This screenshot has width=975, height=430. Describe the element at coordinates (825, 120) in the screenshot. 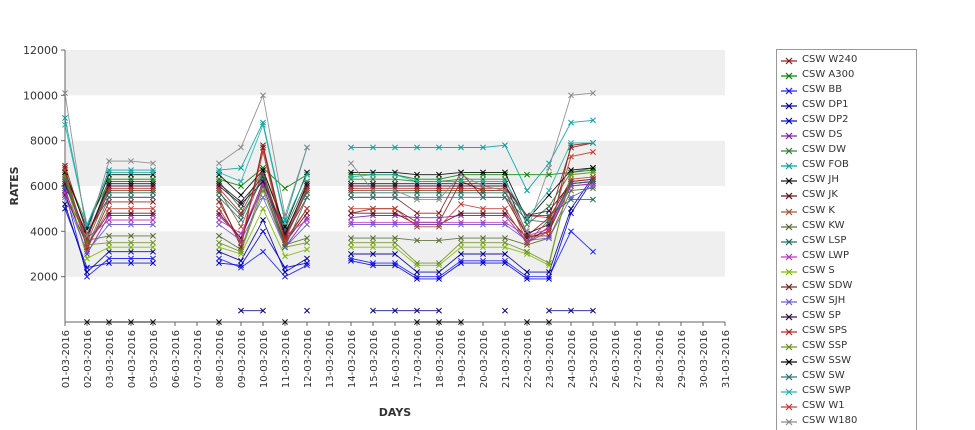

I see `legend-label: CSW DP2` at that location.